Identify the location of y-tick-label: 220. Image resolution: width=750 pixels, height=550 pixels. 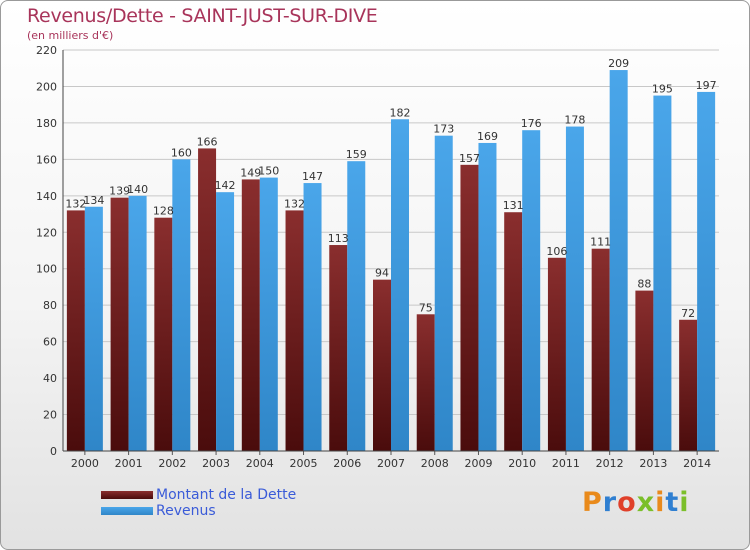
(46, 50).